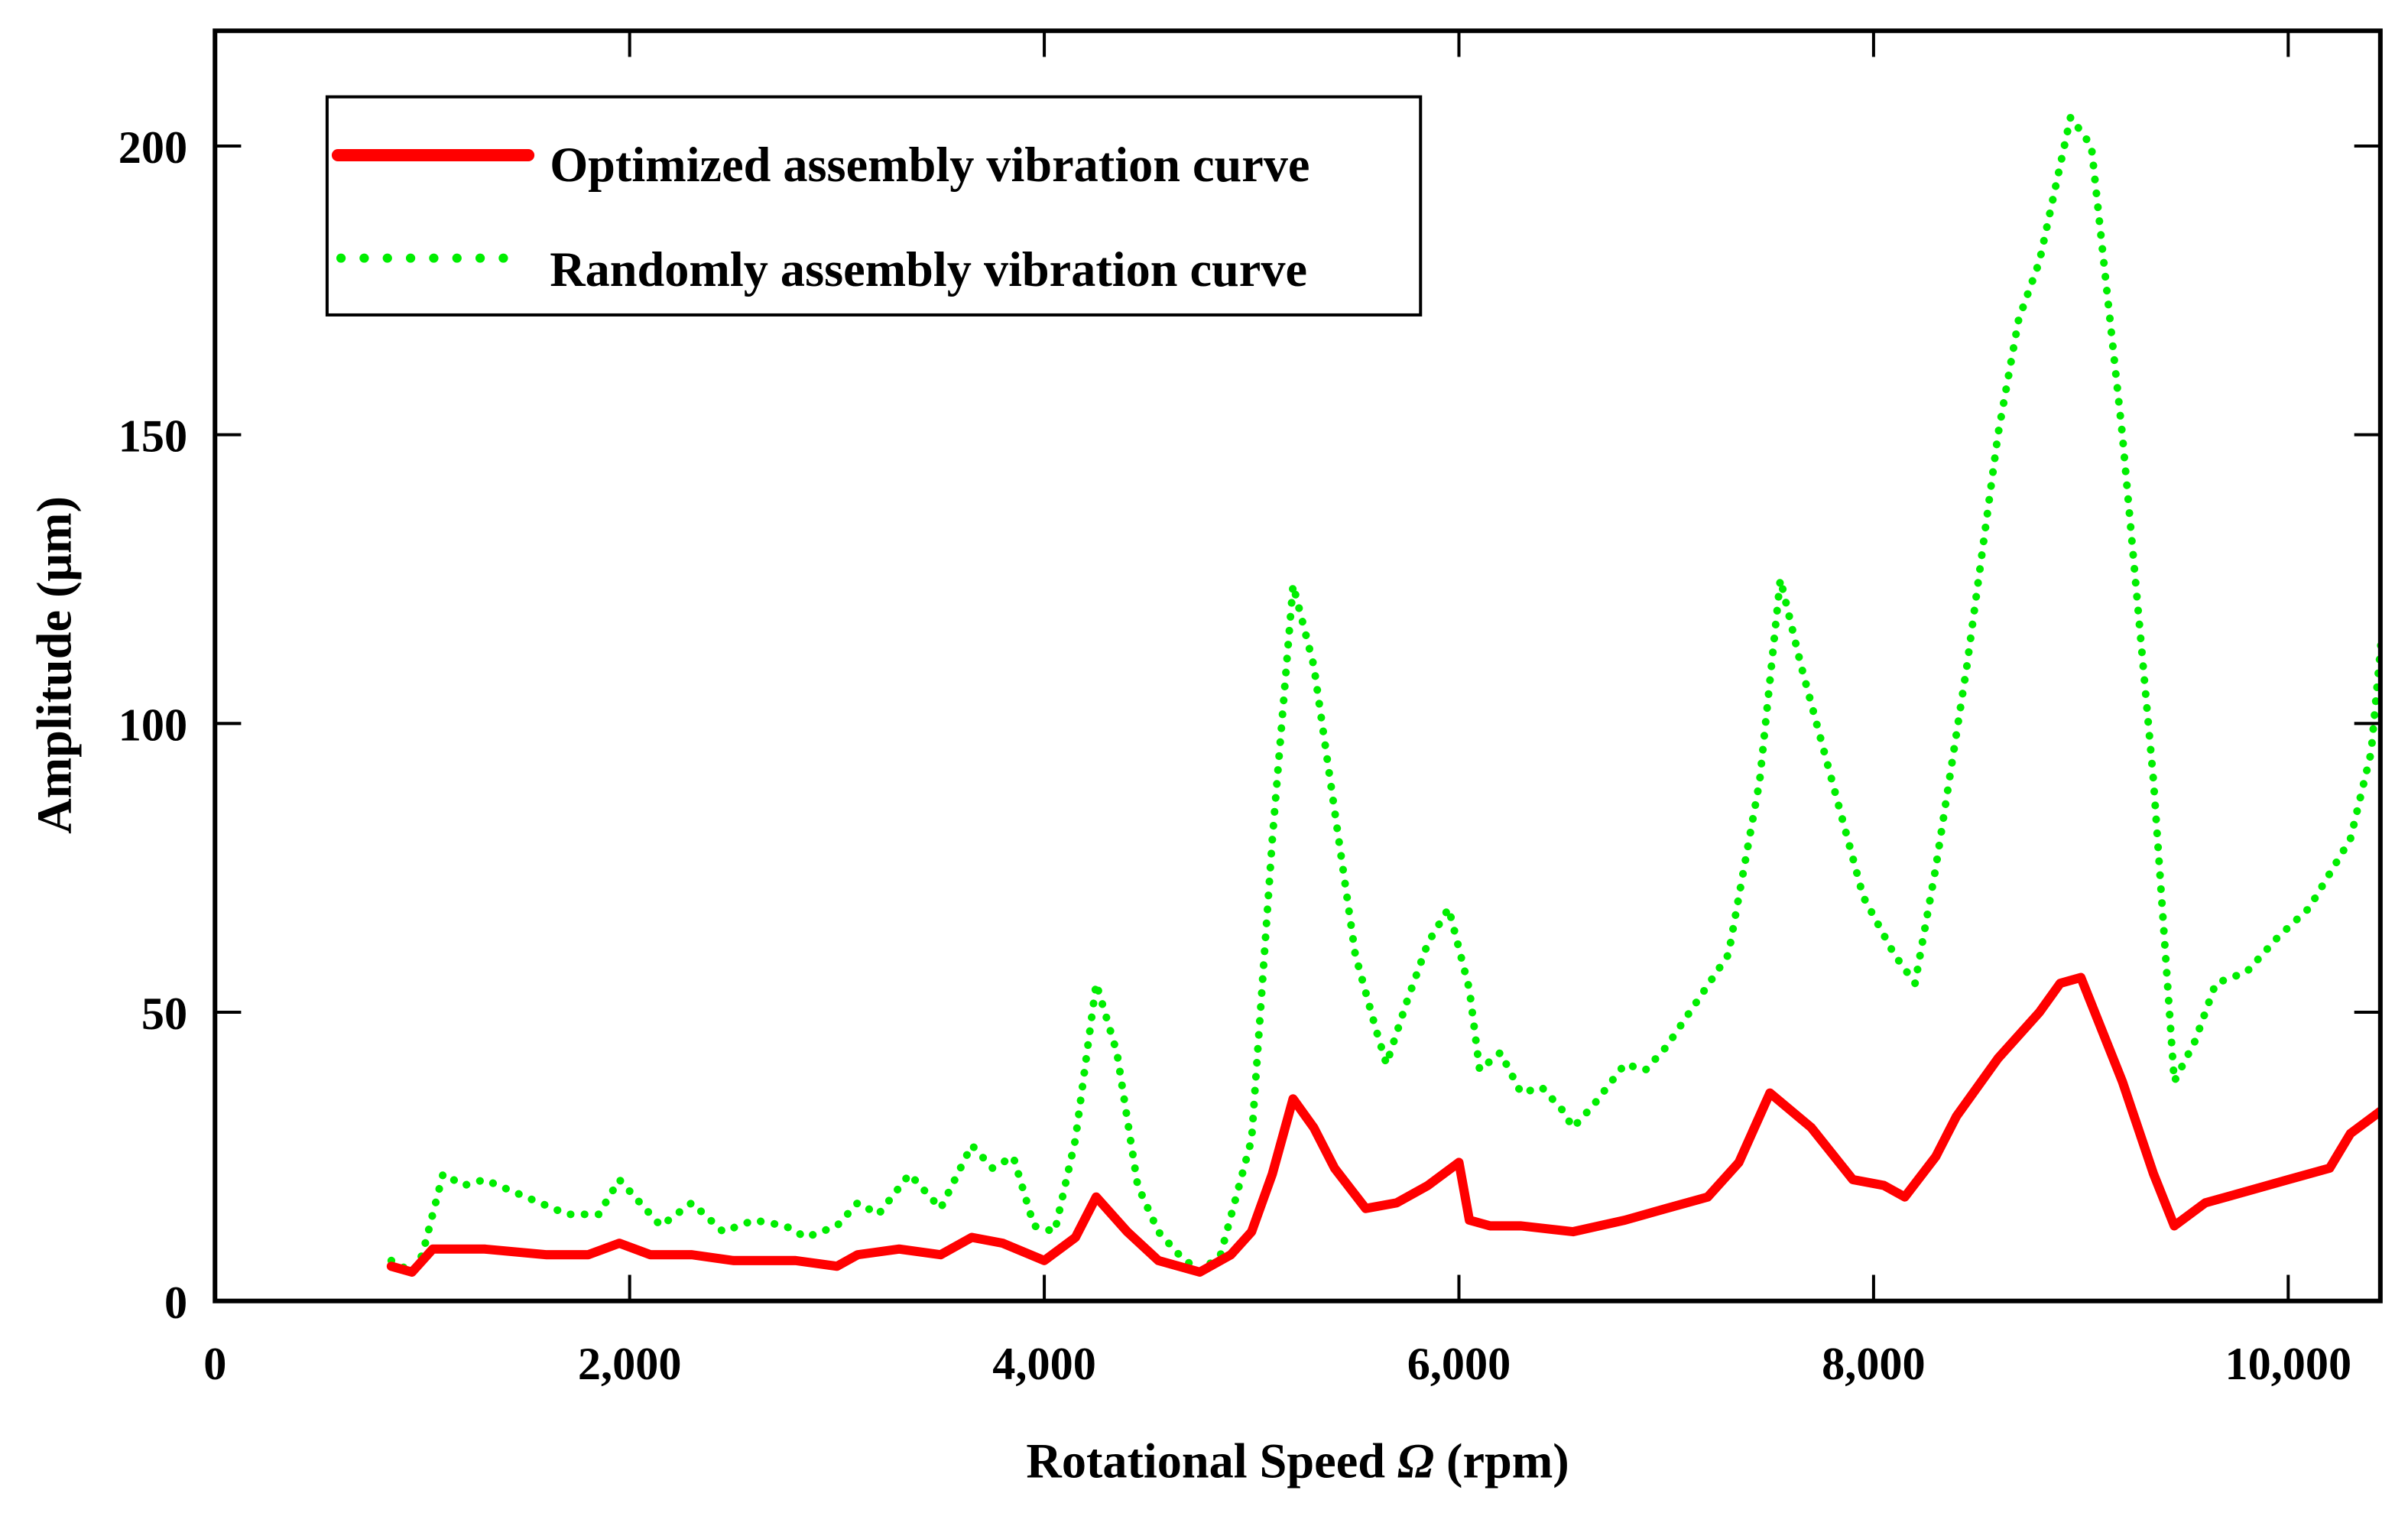  Describe the element at coordinates (152, 148) in the screenshot. I see `y-tick-label: 200` at that location.